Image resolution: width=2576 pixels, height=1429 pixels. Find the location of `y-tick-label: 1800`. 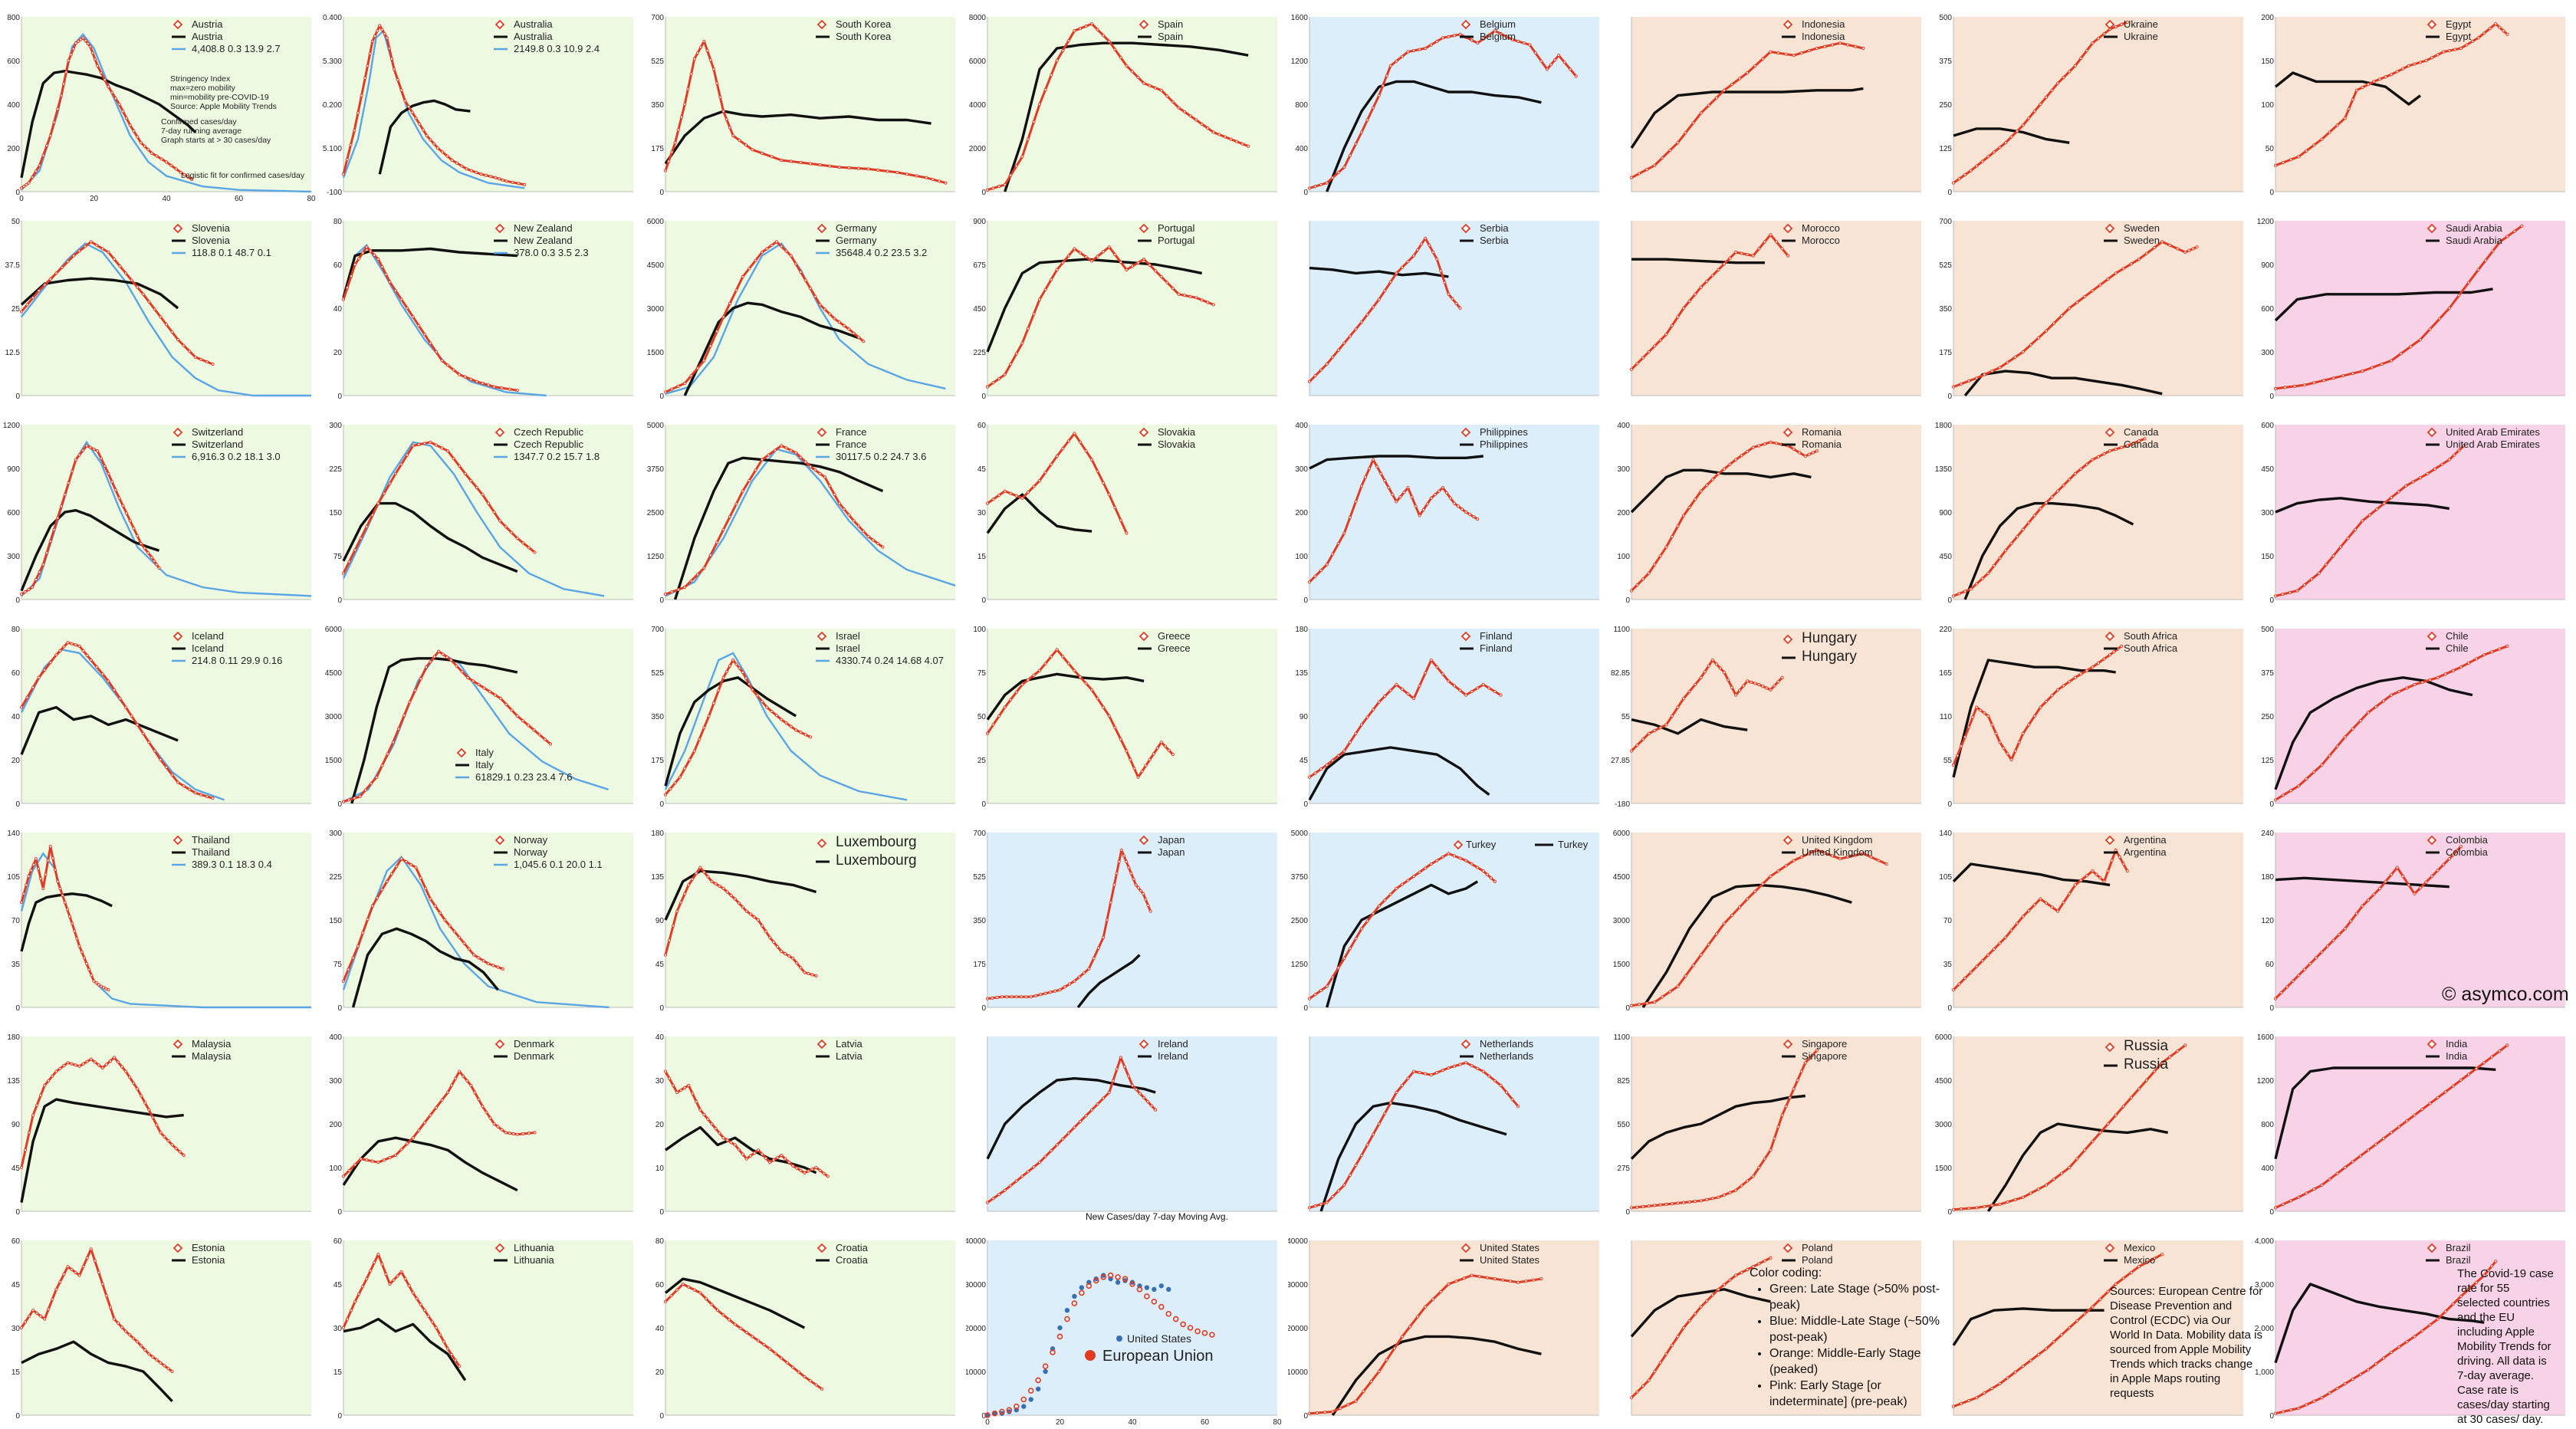

y-tick-label: 1800 is located at coordinates (1944, 426).